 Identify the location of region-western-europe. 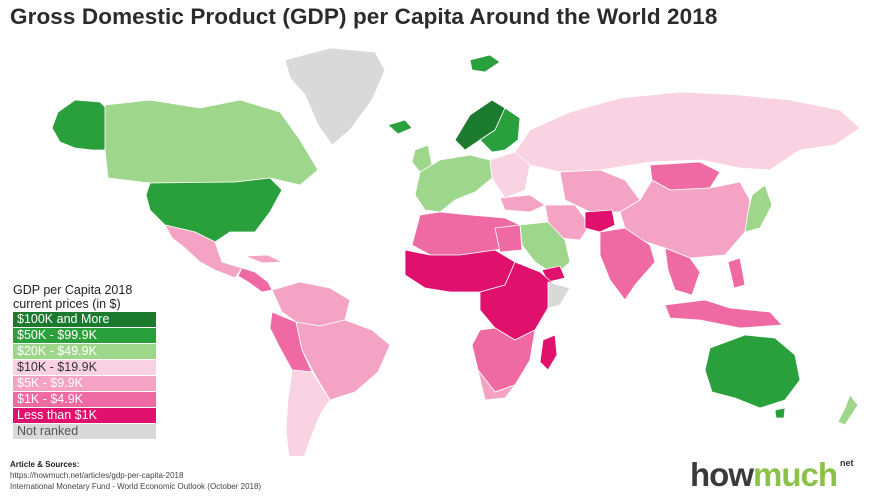
(453, 183).